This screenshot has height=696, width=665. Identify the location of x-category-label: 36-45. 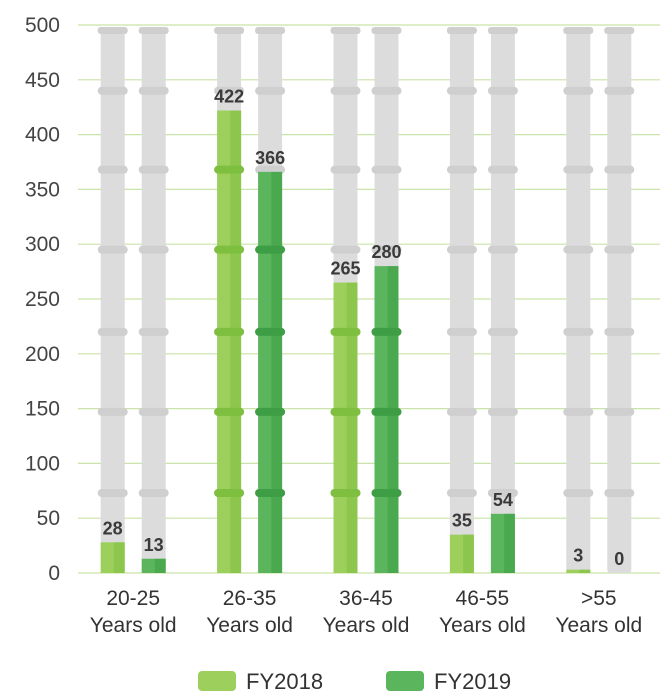
(366, 598).